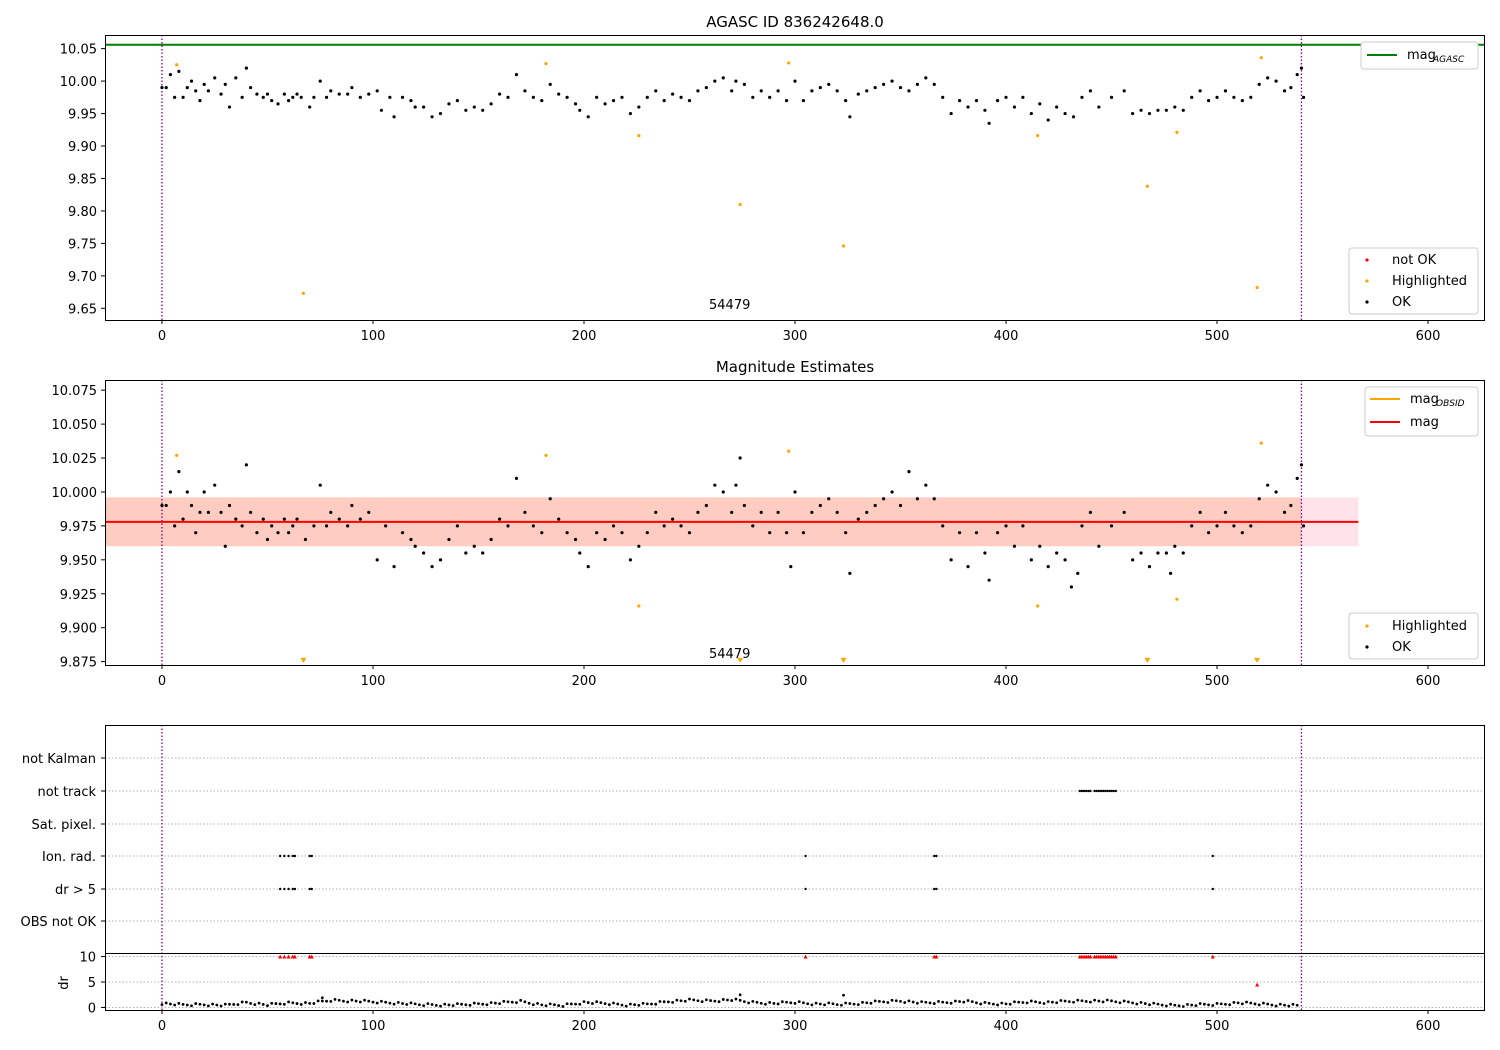 This screenshot has width=1500, height=1050. Describe the element at coordinates (1401, 647) in the screenshot. I see `legend-ok-label: OK` at that location.